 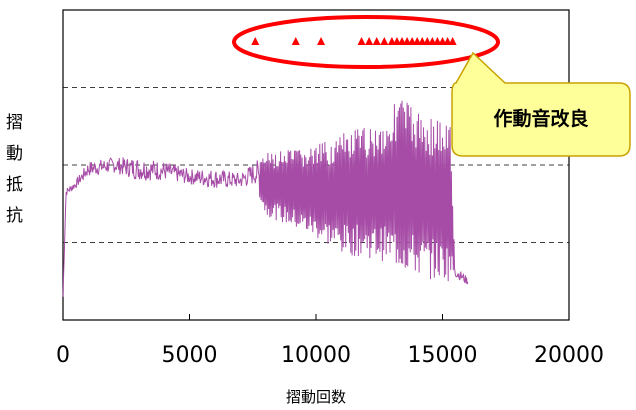 I want to click on callout-shape, so click(x=541, y=104).